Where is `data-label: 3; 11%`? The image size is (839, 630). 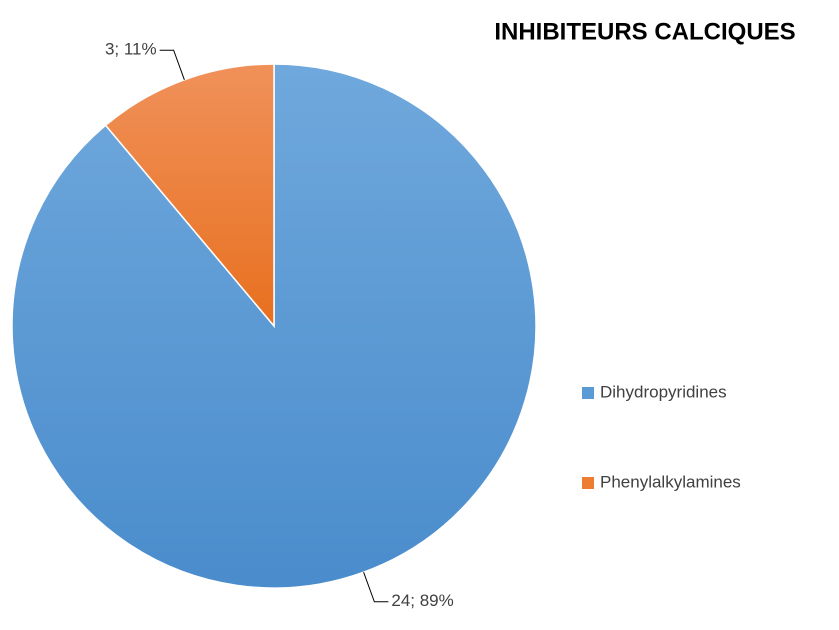 data-label: 3; 11% is located at coordinates (131, 49).